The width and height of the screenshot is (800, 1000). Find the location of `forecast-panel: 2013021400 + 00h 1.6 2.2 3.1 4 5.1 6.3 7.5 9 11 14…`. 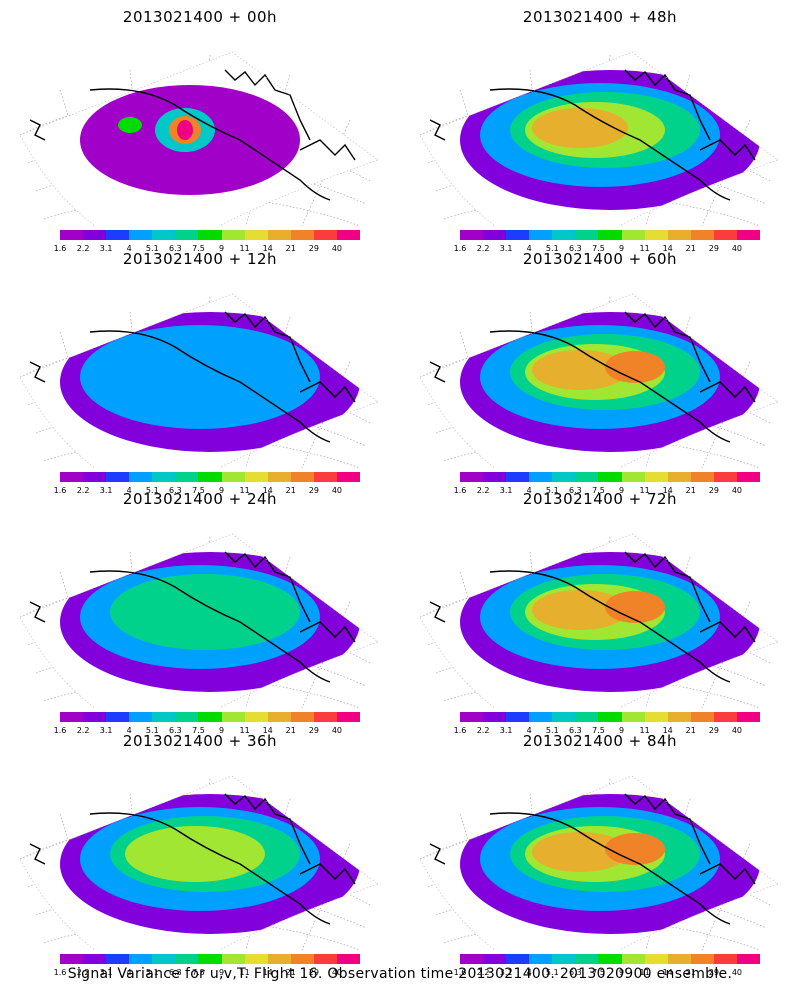

forecast-panel: 2013021400 + 00h 1.6 2.2 3.1 4 5.1 6.3 7.5 9 11 14… is located at coordinates (200, 130).